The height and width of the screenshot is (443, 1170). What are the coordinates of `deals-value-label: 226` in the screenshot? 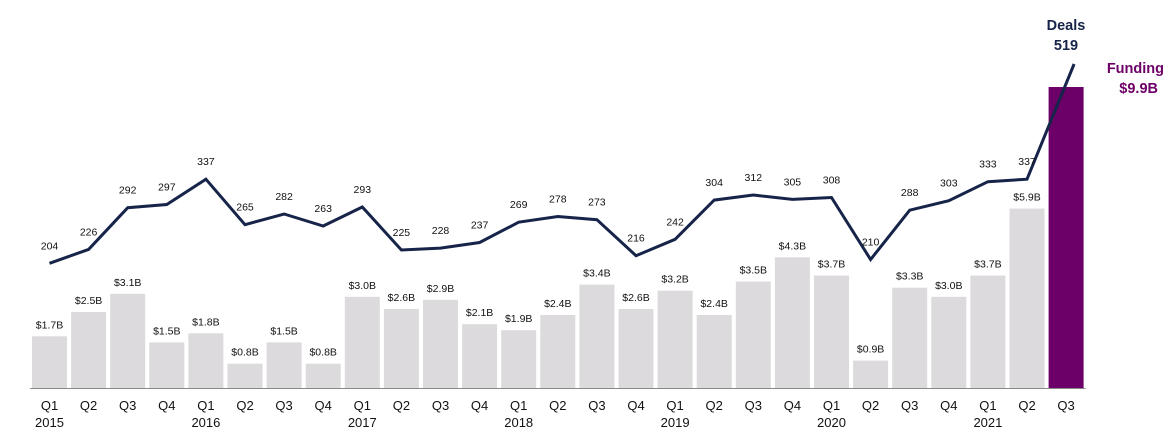 It's located at (89, 232).